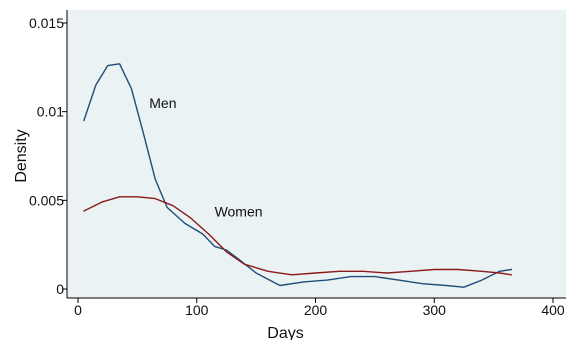 This screenshot has height=340, width=568. Describe the element at coordinates (239, 211) in the screenshot. I see `series-label-women: Women` at that location.